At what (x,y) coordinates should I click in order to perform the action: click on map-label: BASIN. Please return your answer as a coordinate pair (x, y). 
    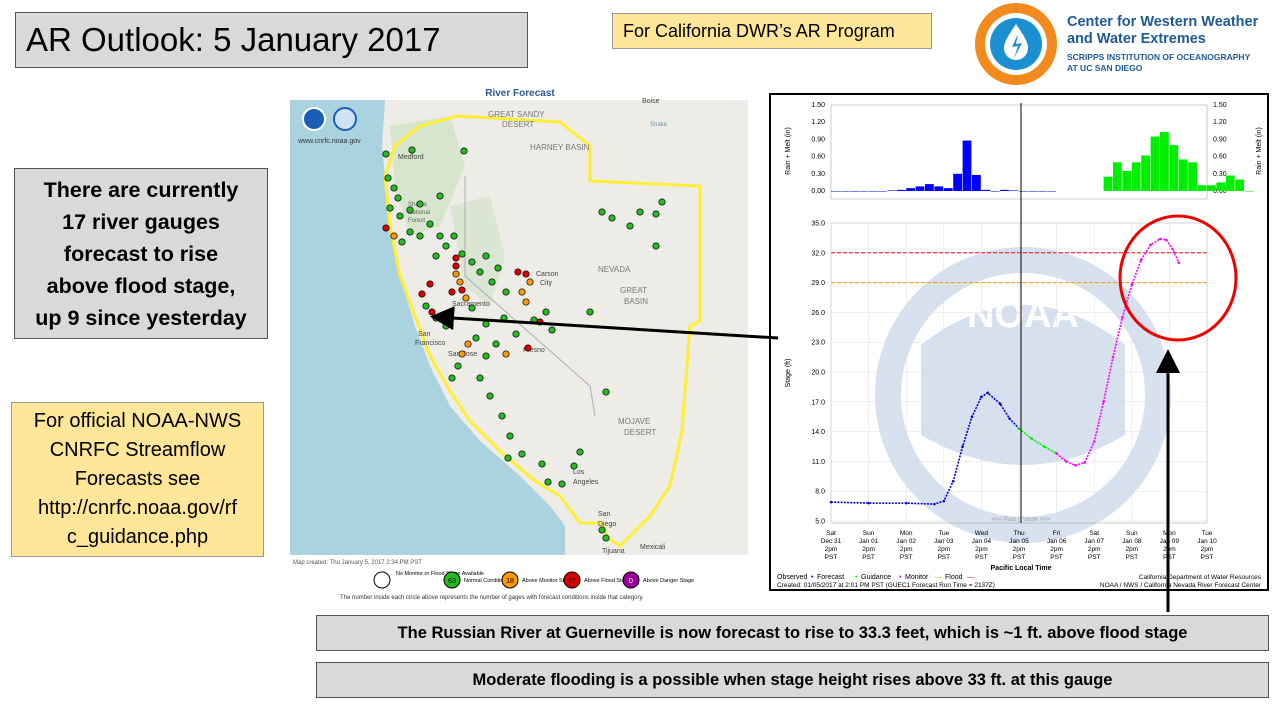
    Looking at the image, I should click on (636, 301).